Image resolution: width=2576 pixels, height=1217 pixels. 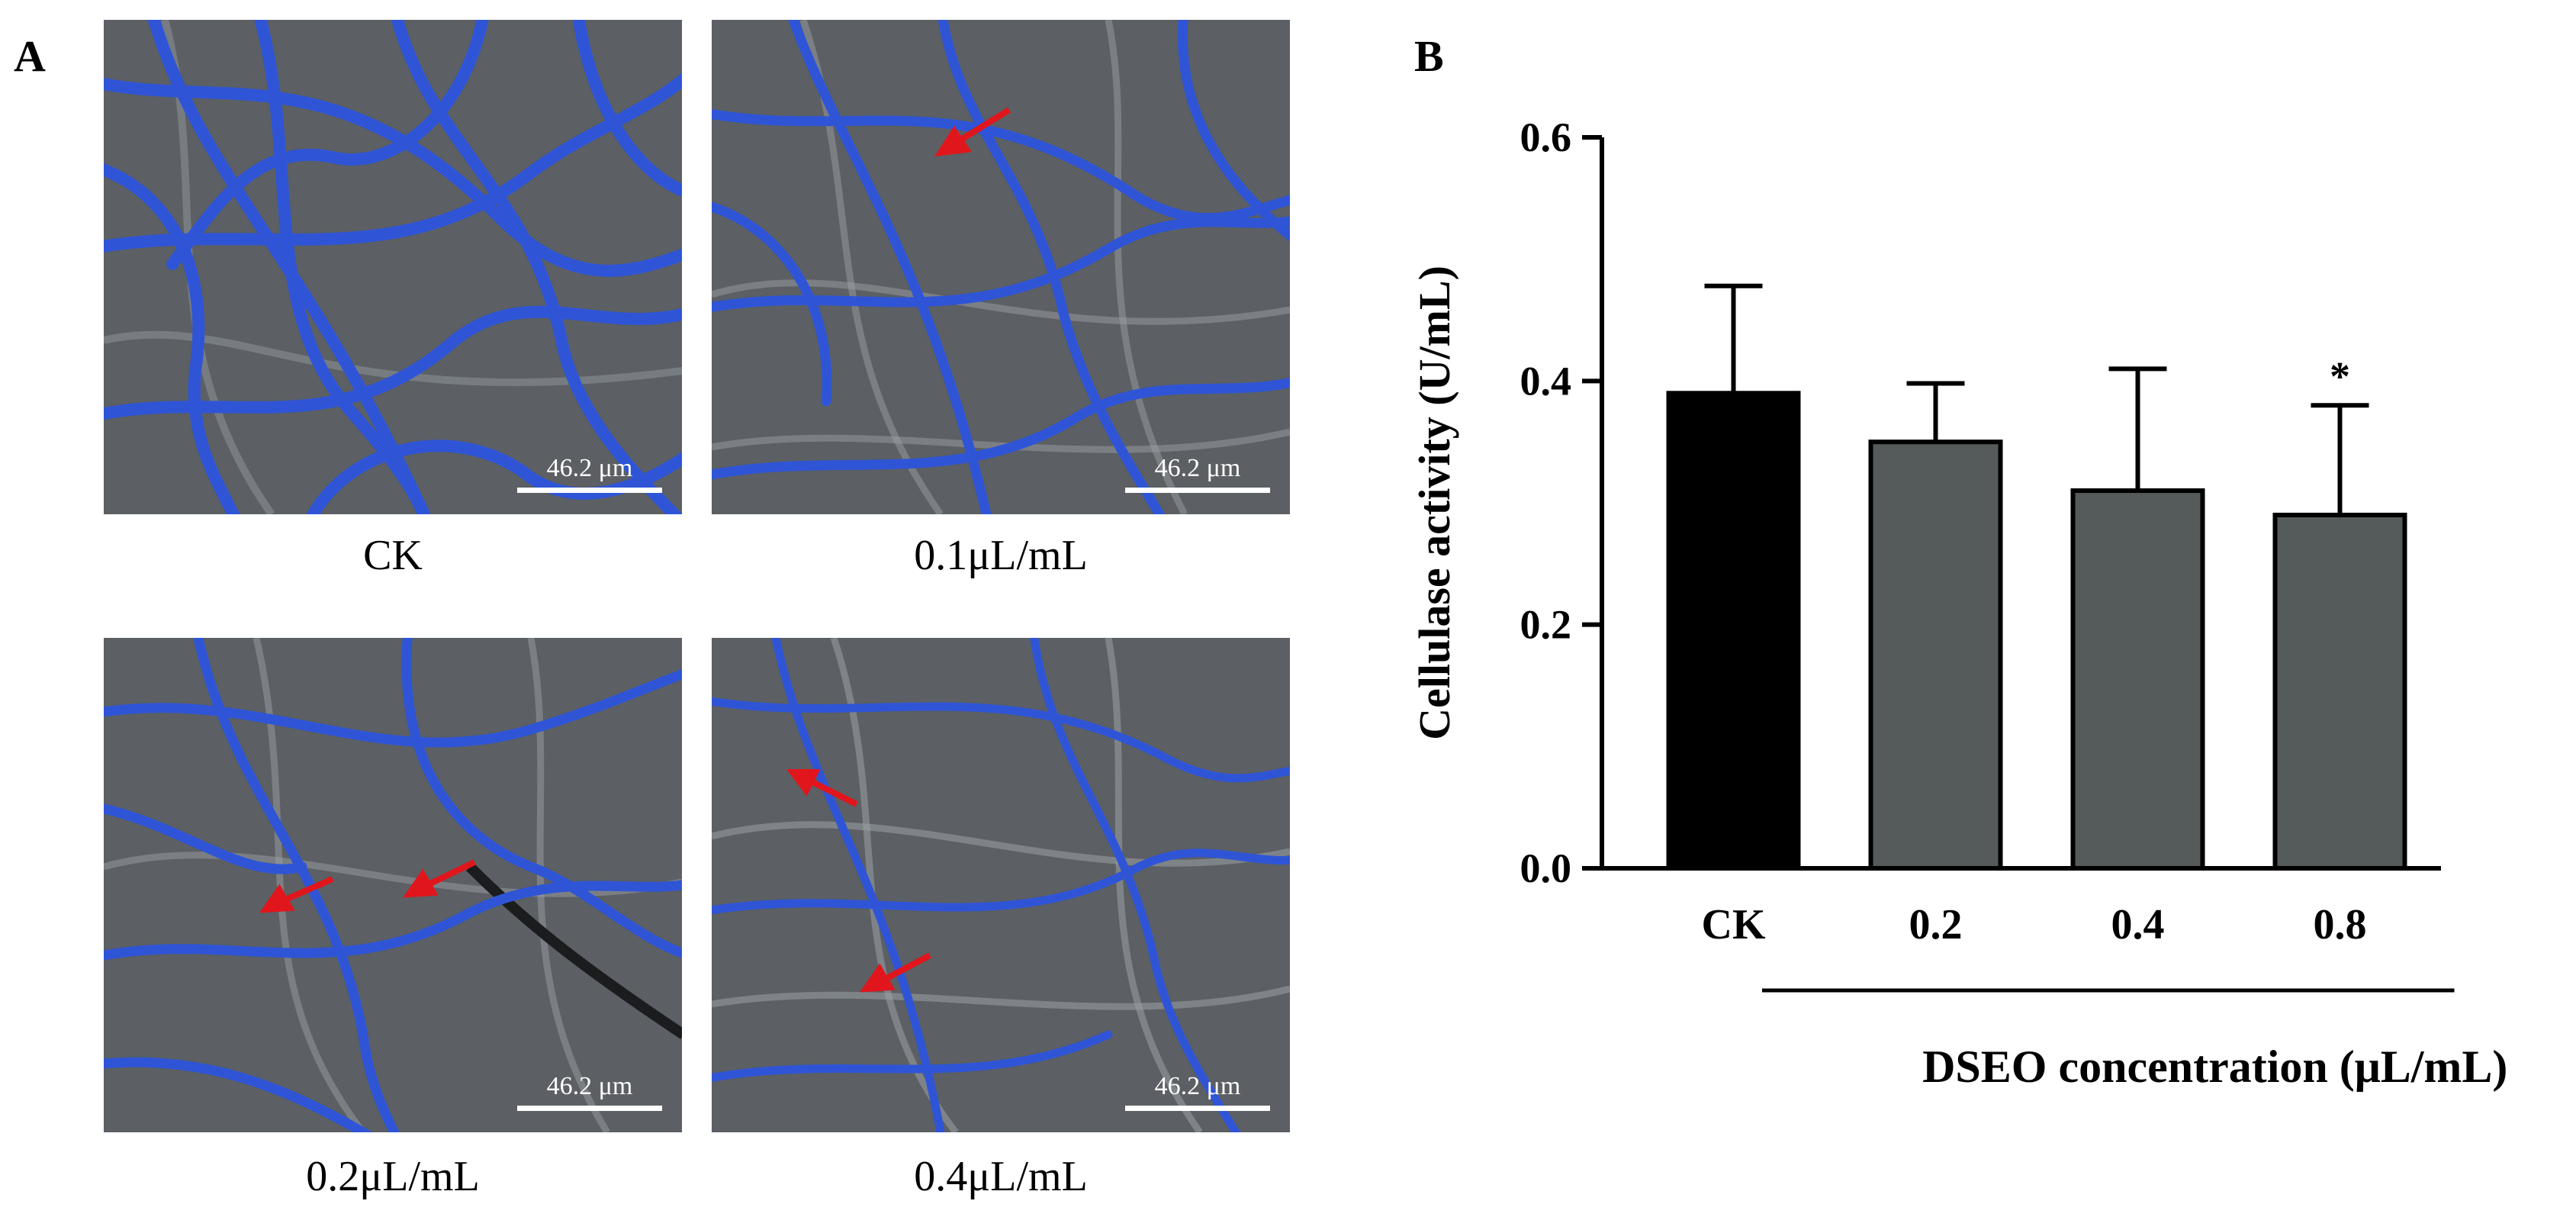 I want to click on scale-bar-0-1: 46.2 μm, so click(x=1197, y=473).